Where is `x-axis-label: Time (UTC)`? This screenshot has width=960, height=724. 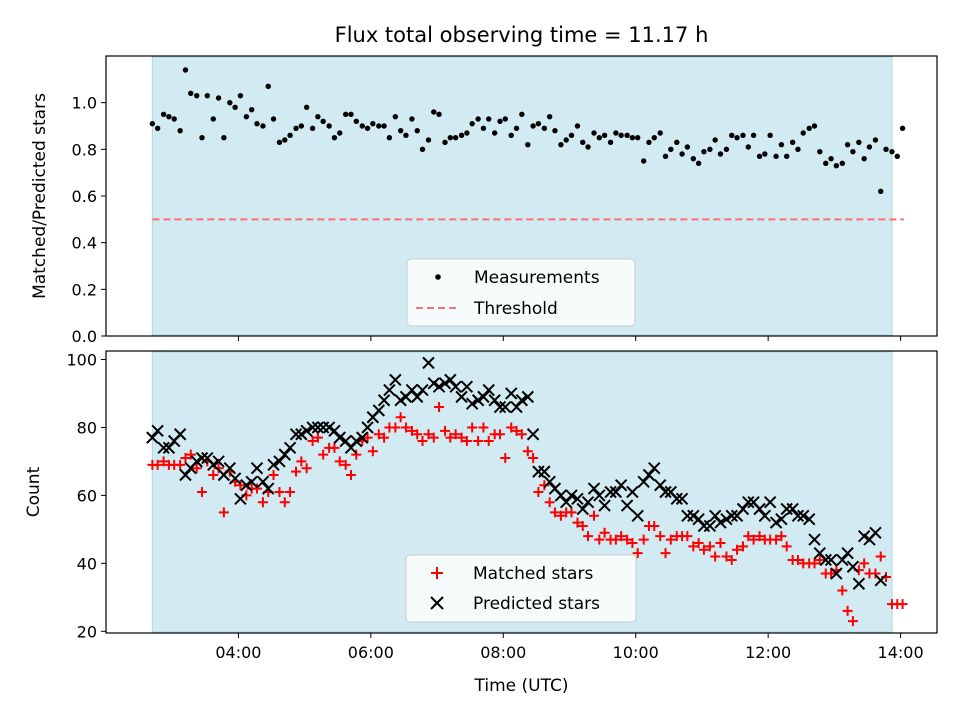 x-axis-label: Time (UTC) is located at coordinates (521, 686).